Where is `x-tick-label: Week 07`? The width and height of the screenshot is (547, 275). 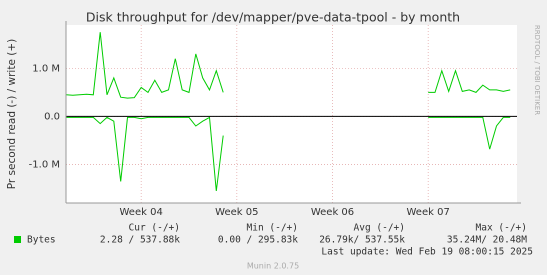
x-tick-label: Week 07 is located at coordinates (428, 212).